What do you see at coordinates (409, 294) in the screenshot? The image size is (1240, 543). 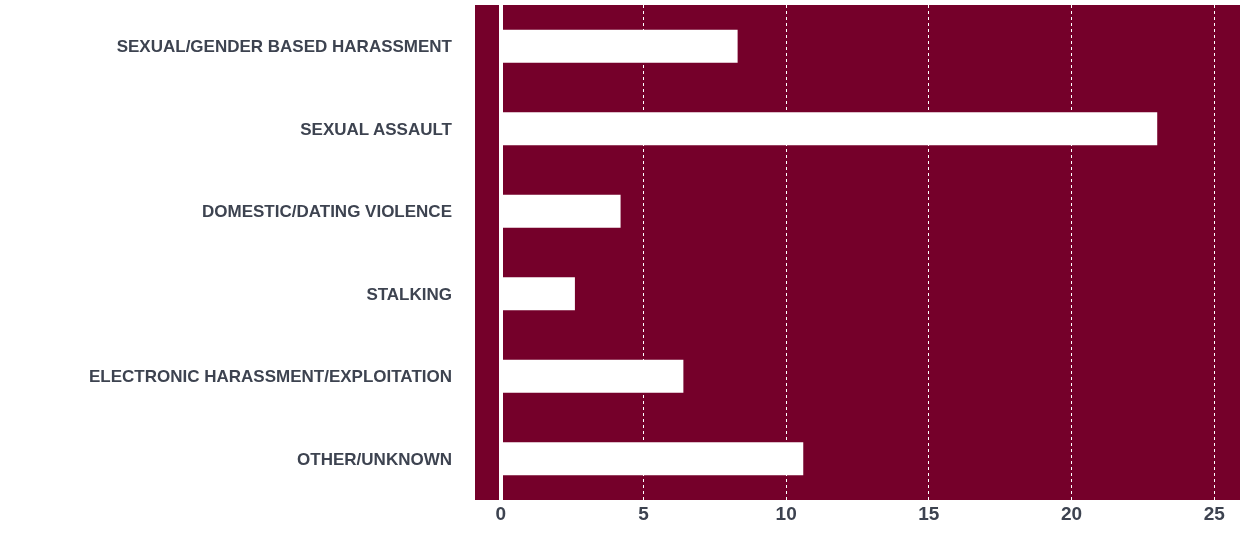 I see `y-tick-label: STALKING` at bounding box center [409, 294].